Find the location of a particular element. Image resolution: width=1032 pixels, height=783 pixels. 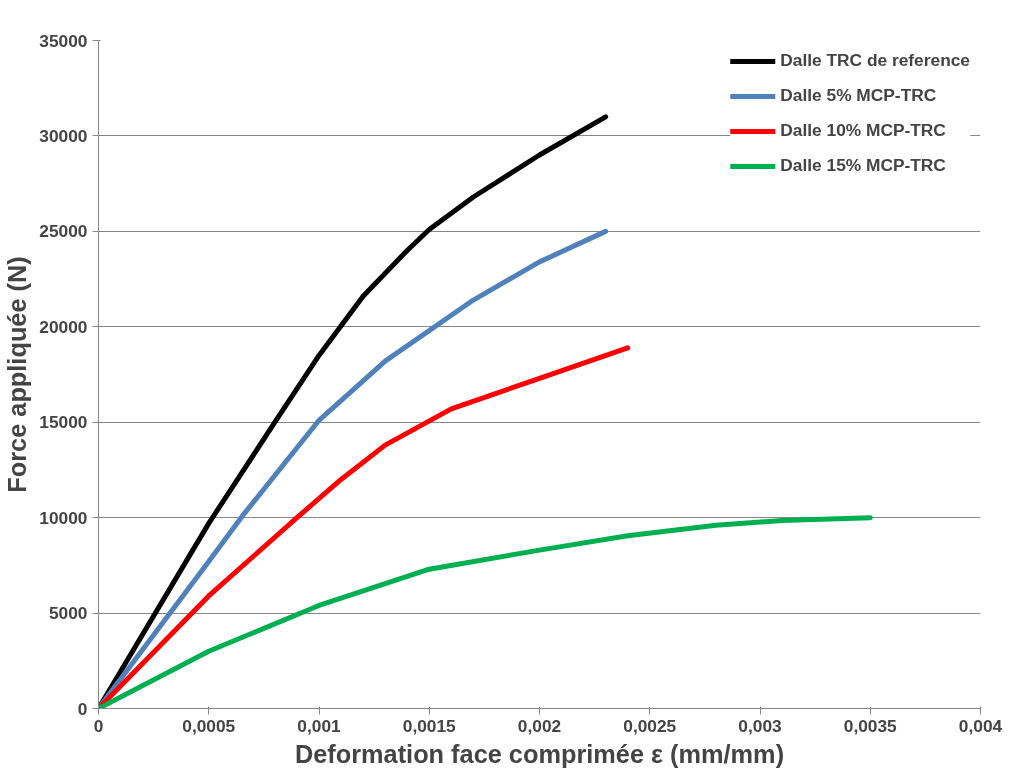

y-tick-label: 35000 is located at coordinates (63, 40).